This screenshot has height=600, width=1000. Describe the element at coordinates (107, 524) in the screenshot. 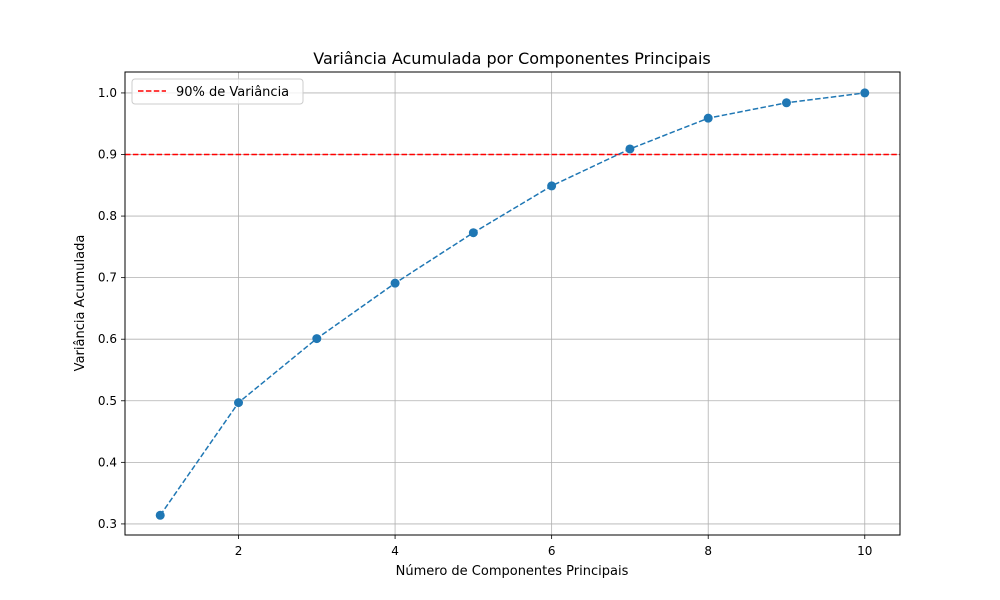

I see `y-tick-label: 0.3` at that location.